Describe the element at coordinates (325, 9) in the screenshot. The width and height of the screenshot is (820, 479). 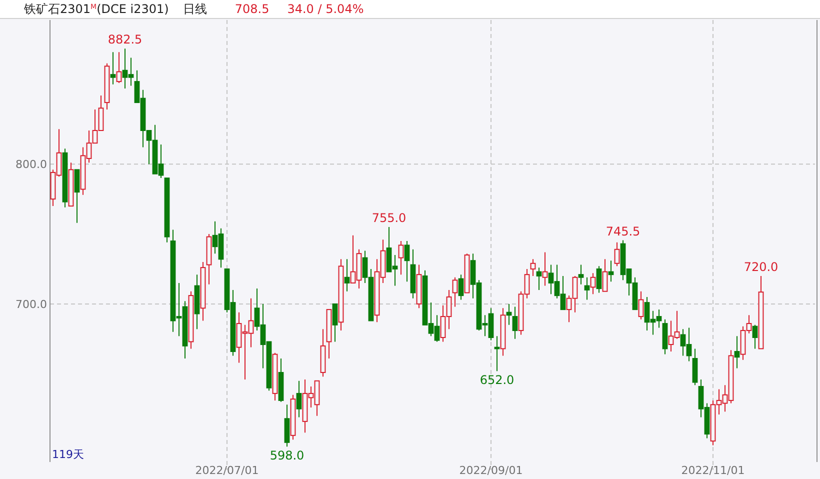
I see `text: 34.0 / 5.04%` at that location.